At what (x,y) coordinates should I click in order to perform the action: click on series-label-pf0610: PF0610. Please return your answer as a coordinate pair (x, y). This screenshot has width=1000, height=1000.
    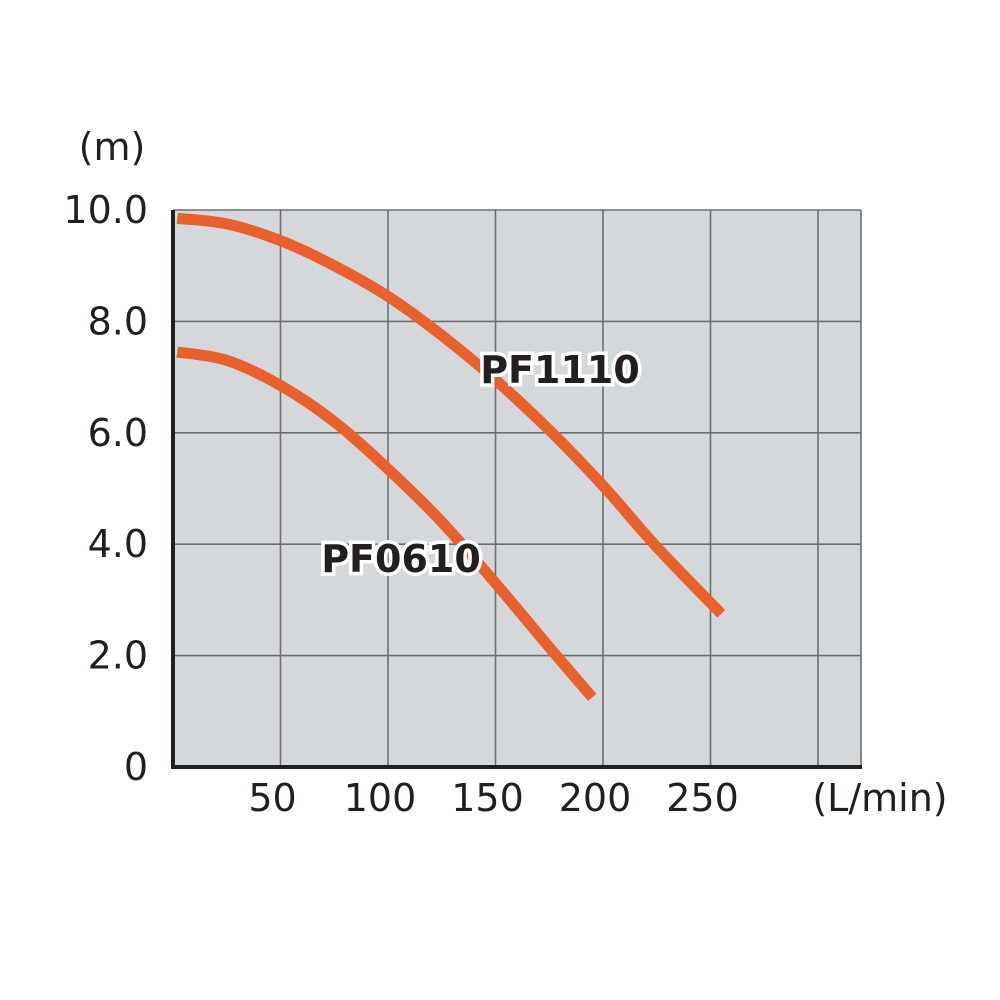
    Looking at the image, I should click on (401, 559).